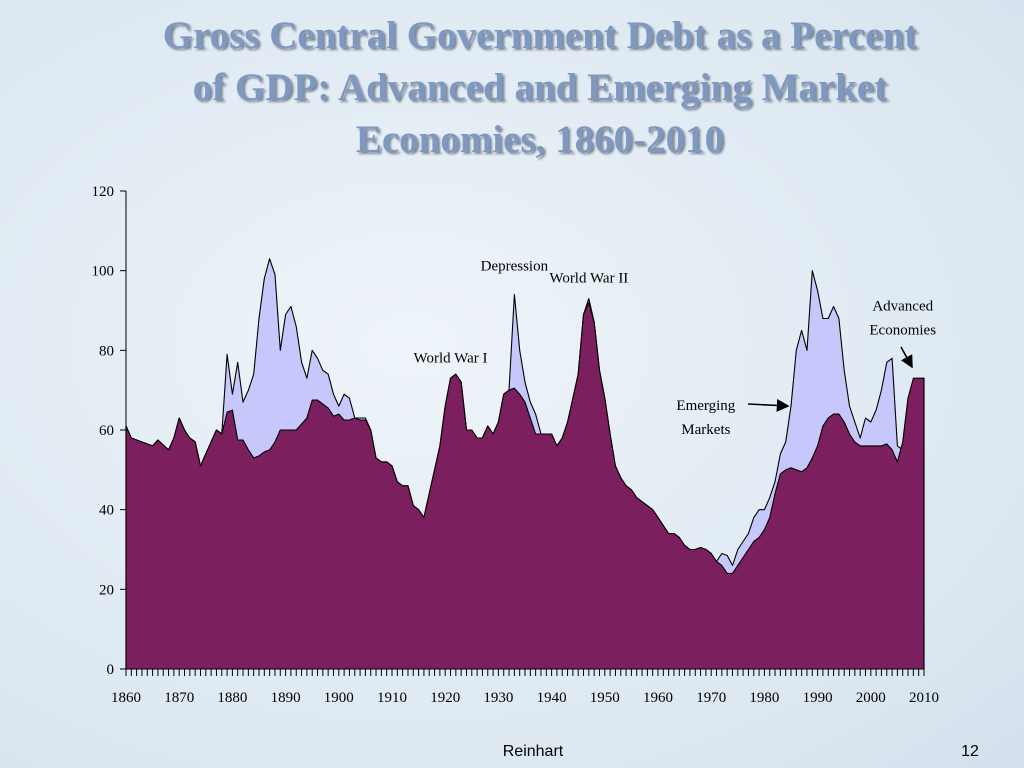 This screenshot has height=768, width=1024. What do you see at coordinates (515, 267) in the screenshot?
I see `annotation-label: Depression` at bounding box center [515, 267].